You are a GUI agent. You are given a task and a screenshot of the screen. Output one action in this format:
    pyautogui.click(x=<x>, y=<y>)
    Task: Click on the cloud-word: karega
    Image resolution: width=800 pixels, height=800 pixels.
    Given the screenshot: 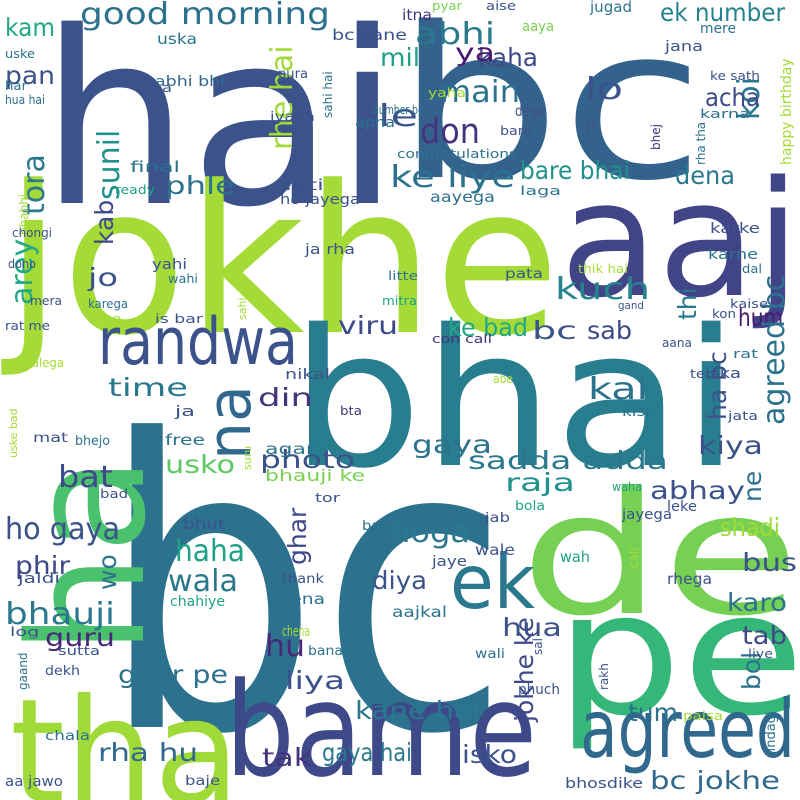 What is the action you would take?
    pyautogui.click(x=108, y=304)
    